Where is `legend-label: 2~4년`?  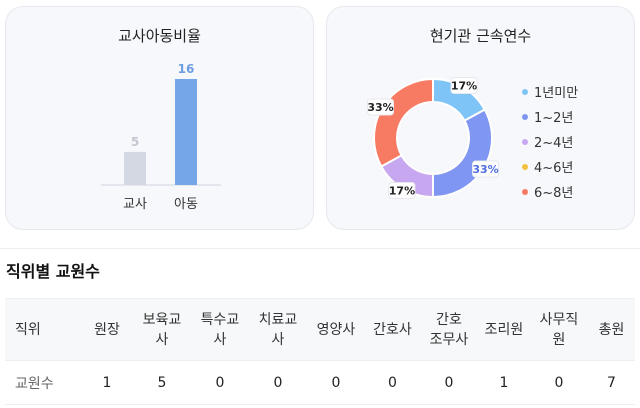 legend-label: 2~4년 is located at coordinates (554, 143).